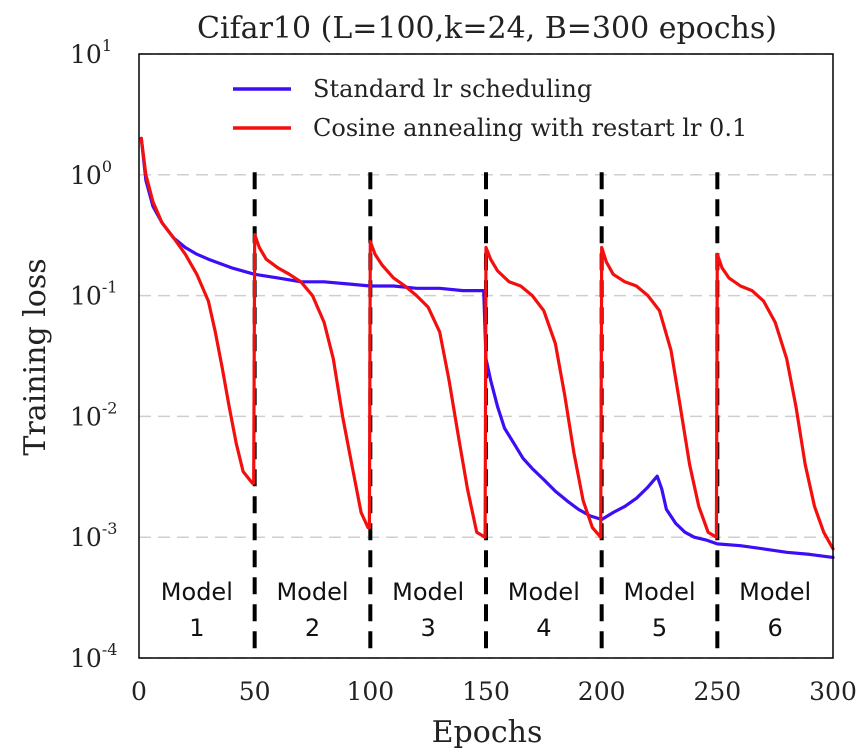  I want to click on model-number-6: 6, so click(775, 628).